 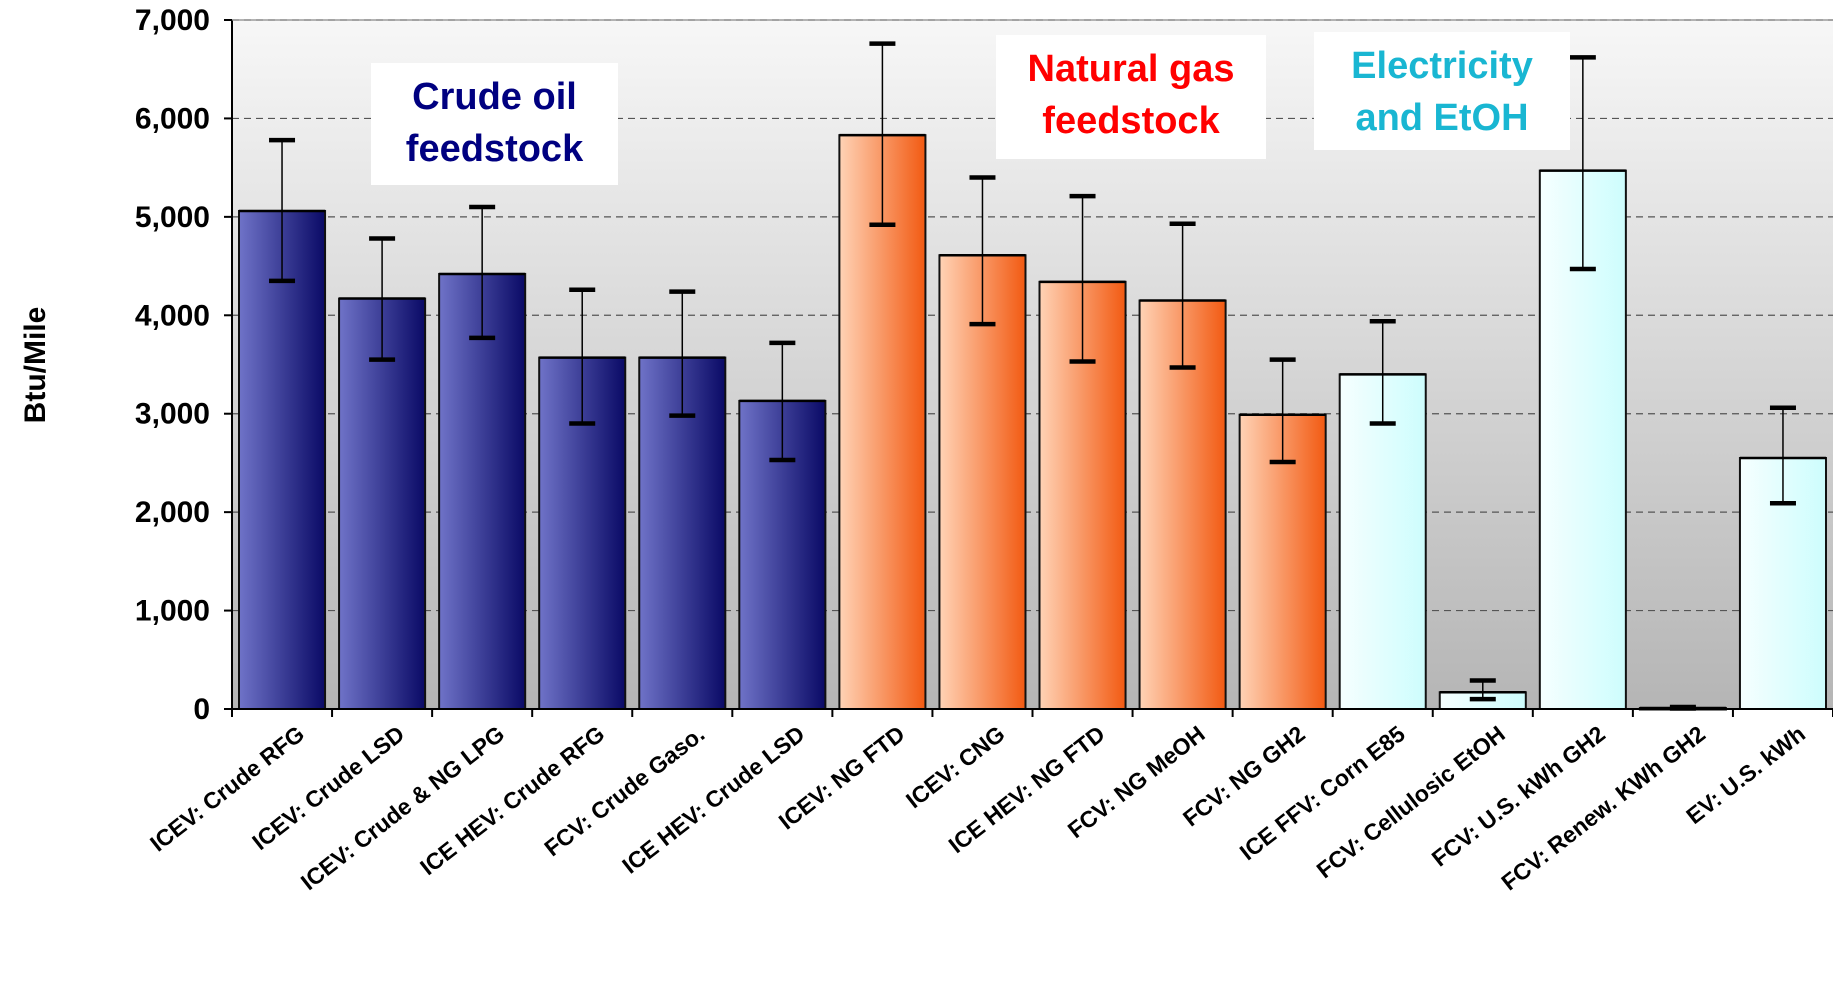 I want to click on y-tick-label: 1,000, so click(x=172, y=611).